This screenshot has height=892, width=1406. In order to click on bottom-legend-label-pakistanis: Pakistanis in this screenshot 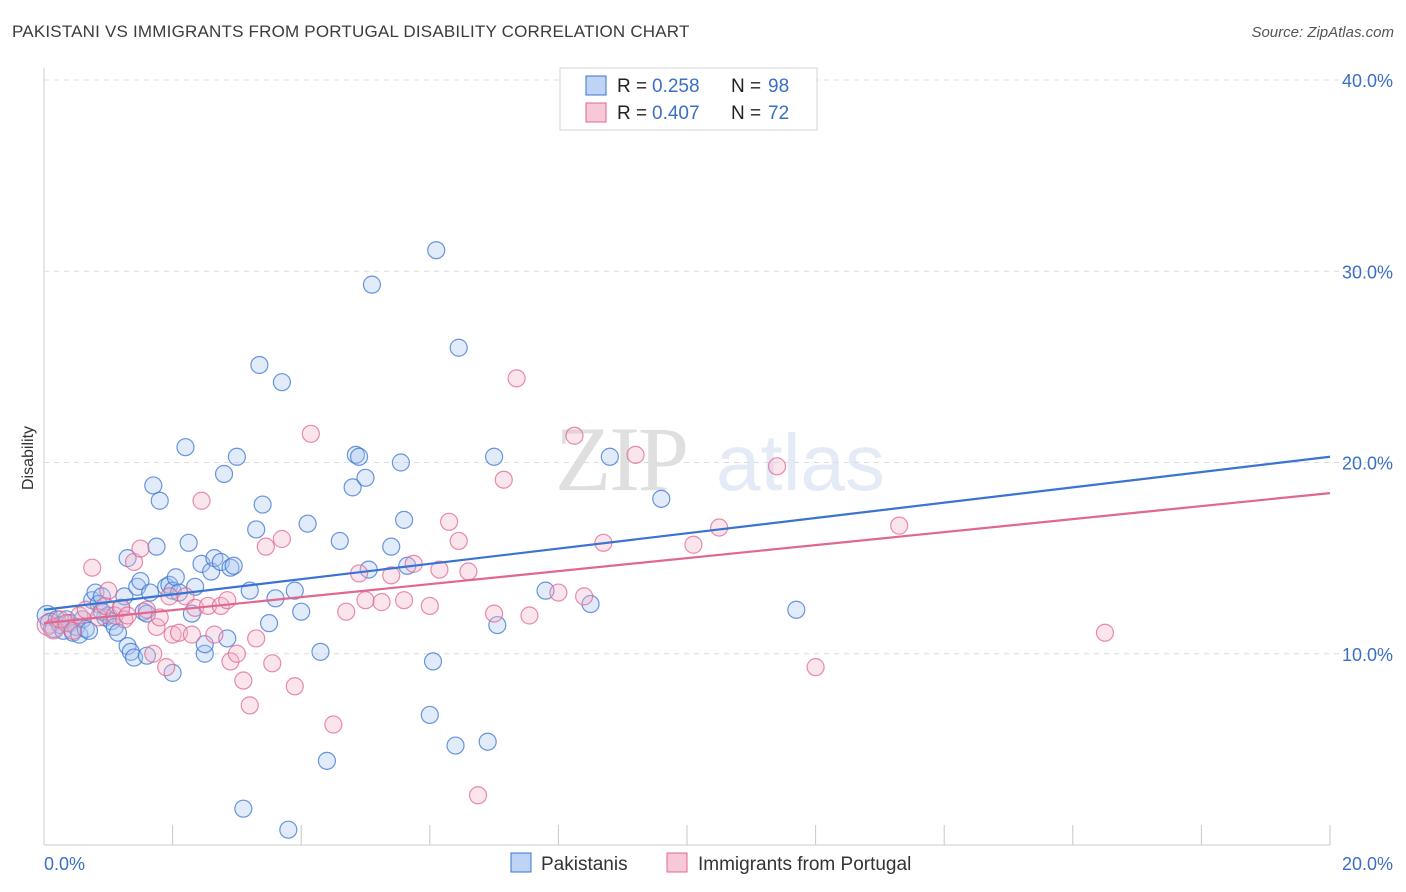, I will do `click(584, 864)`.